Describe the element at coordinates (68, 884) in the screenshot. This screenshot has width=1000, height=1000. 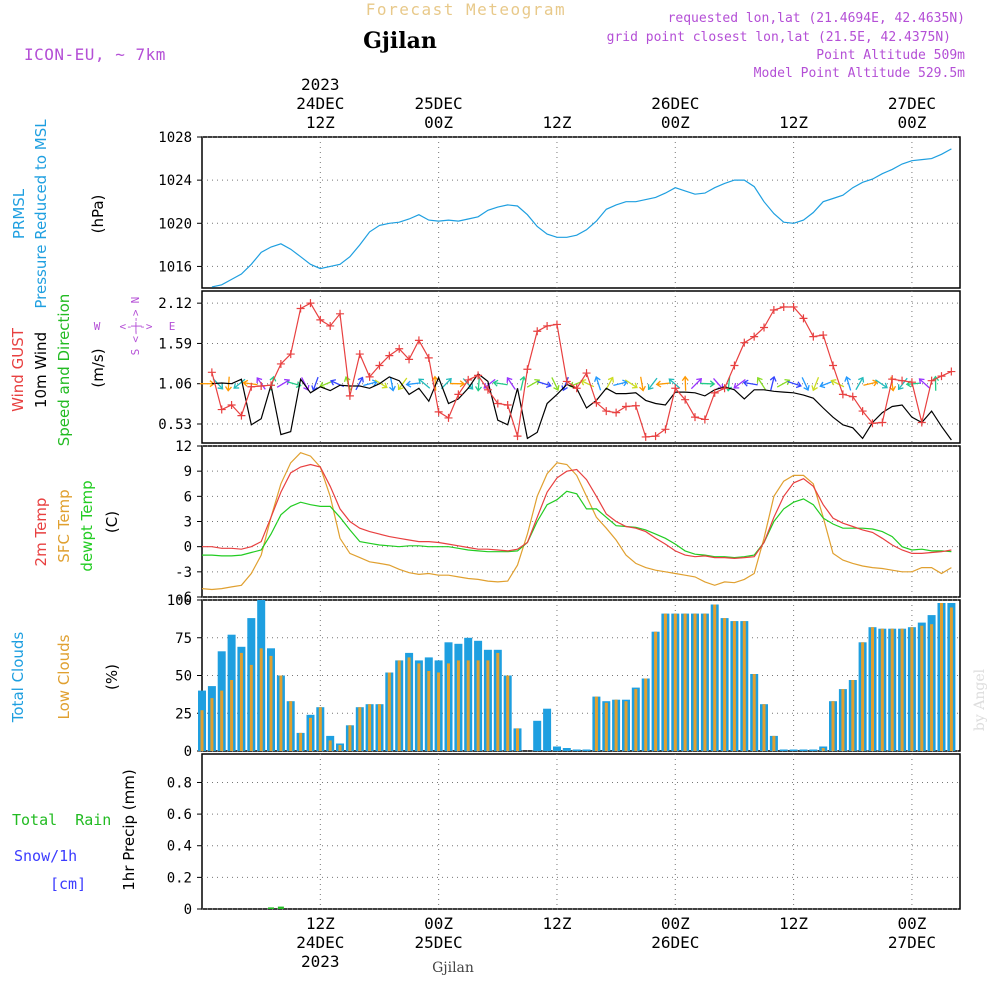
I see `snow-unit-label: [cm]` at that location.